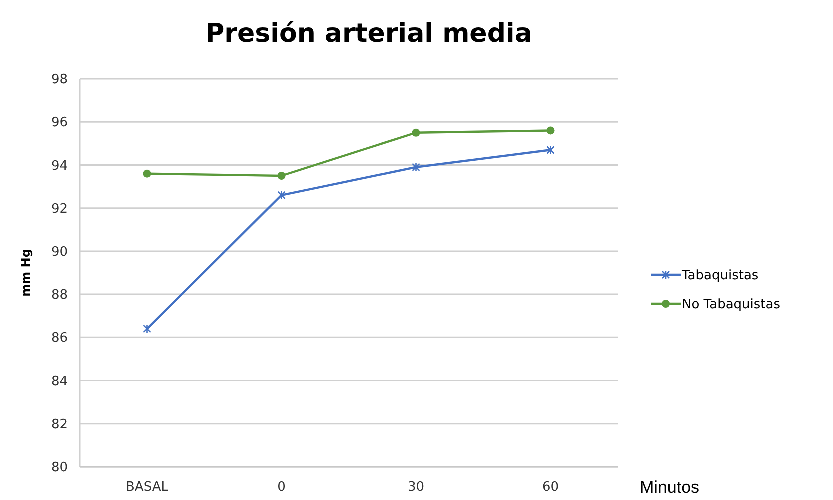  I want to click on y-tick-label: 96, so click(59, 123).